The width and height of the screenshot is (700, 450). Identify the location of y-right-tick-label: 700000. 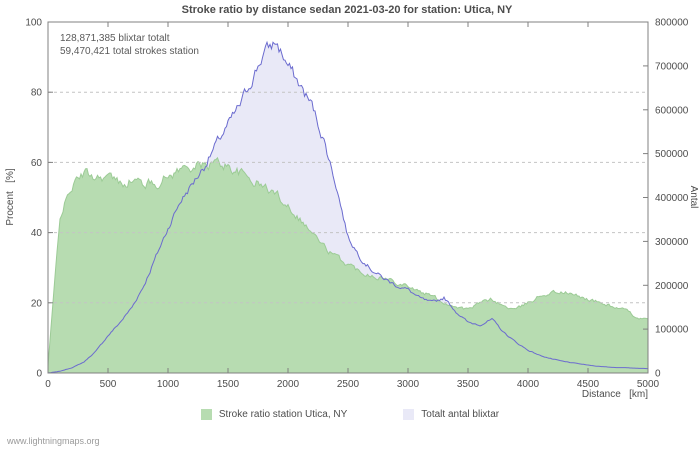
(672, 66).